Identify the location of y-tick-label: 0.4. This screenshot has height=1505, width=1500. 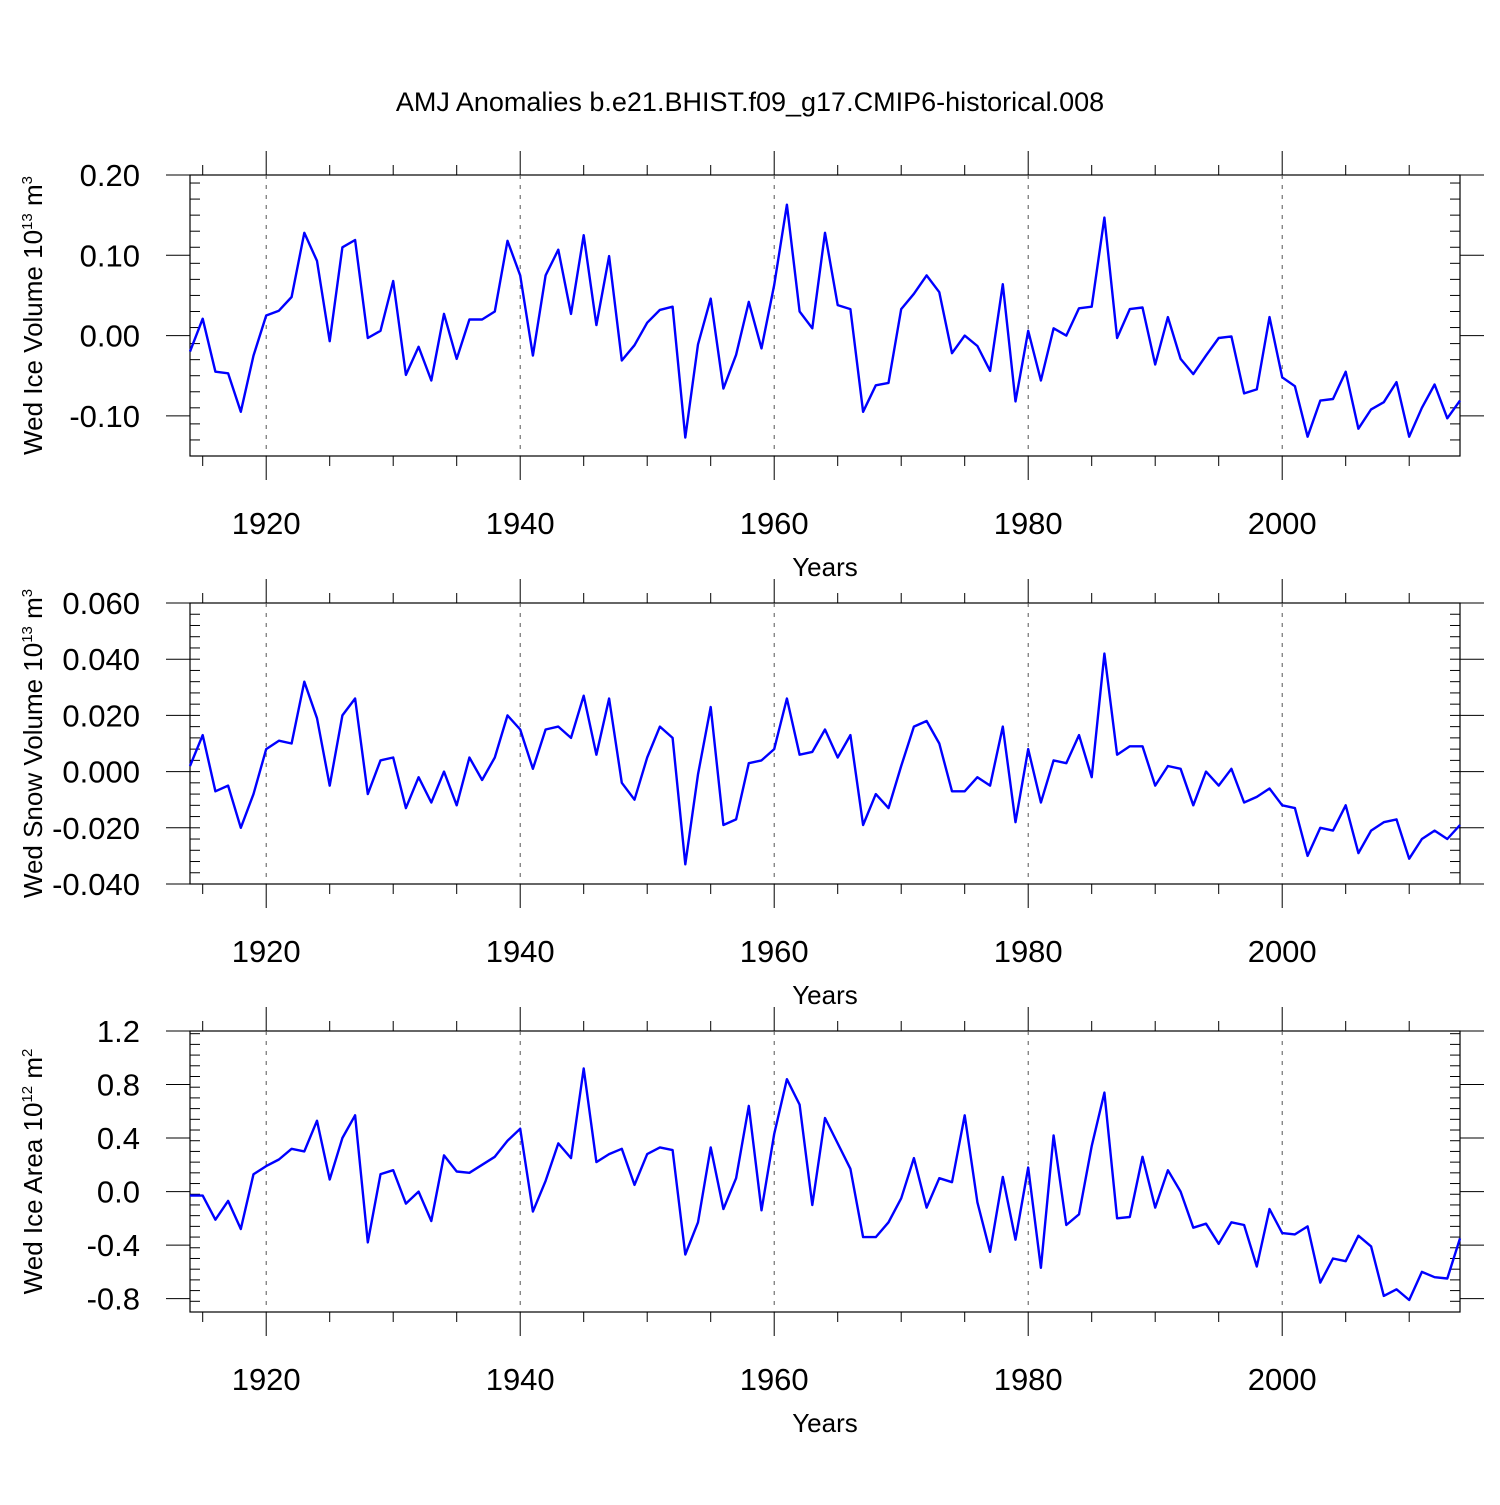
(118, 1138).